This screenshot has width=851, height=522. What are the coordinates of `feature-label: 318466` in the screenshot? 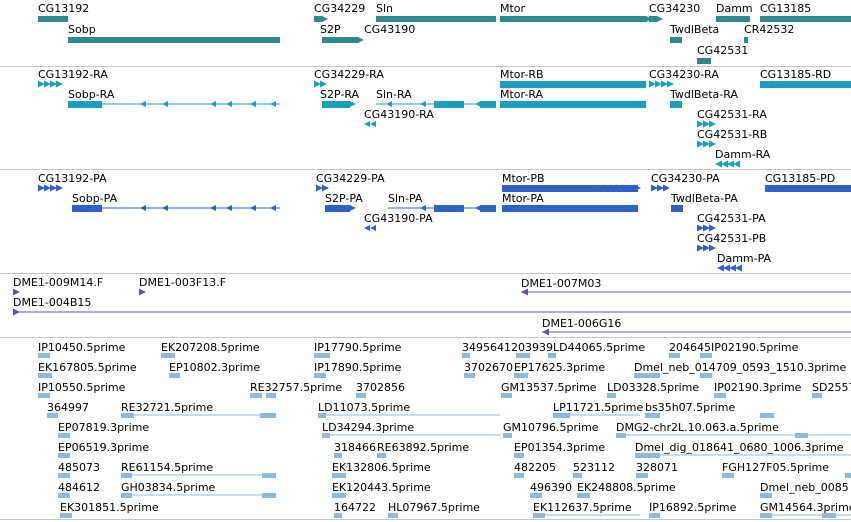 It's located at (355, 447).